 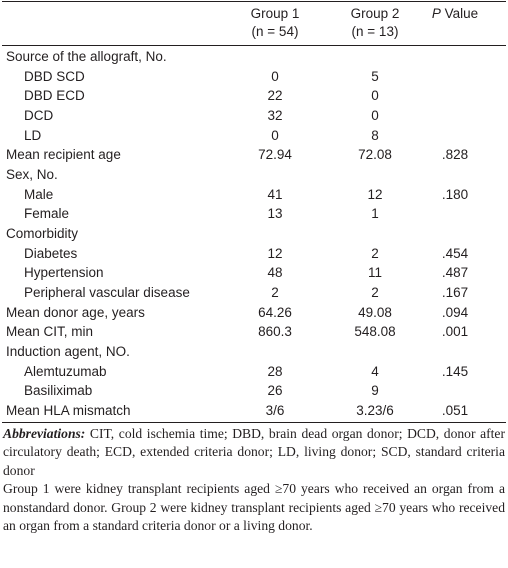 I want to click on cell: 3/6, so click(x=275, y=411).